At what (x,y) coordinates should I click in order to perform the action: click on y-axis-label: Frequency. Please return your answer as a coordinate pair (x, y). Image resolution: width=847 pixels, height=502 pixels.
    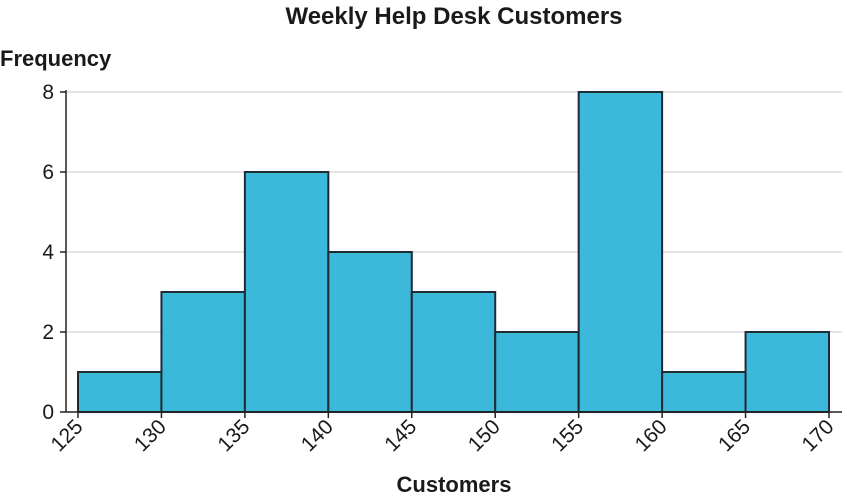
    Looking at the image, I should click on (56, 58).